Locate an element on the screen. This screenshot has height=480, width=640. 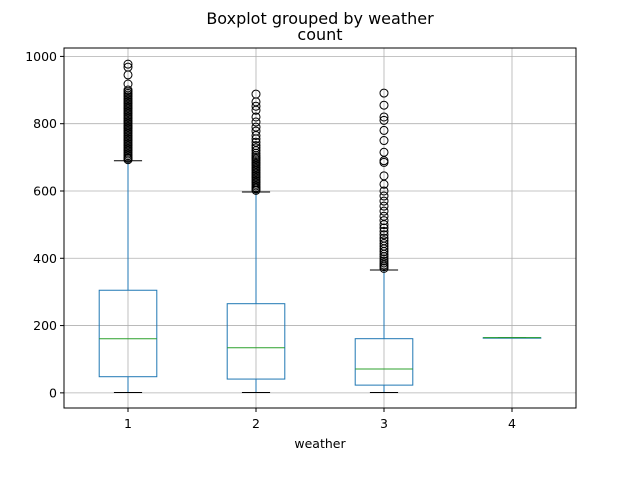
x-tick-label: 3 is located at coordinates (384, 423).